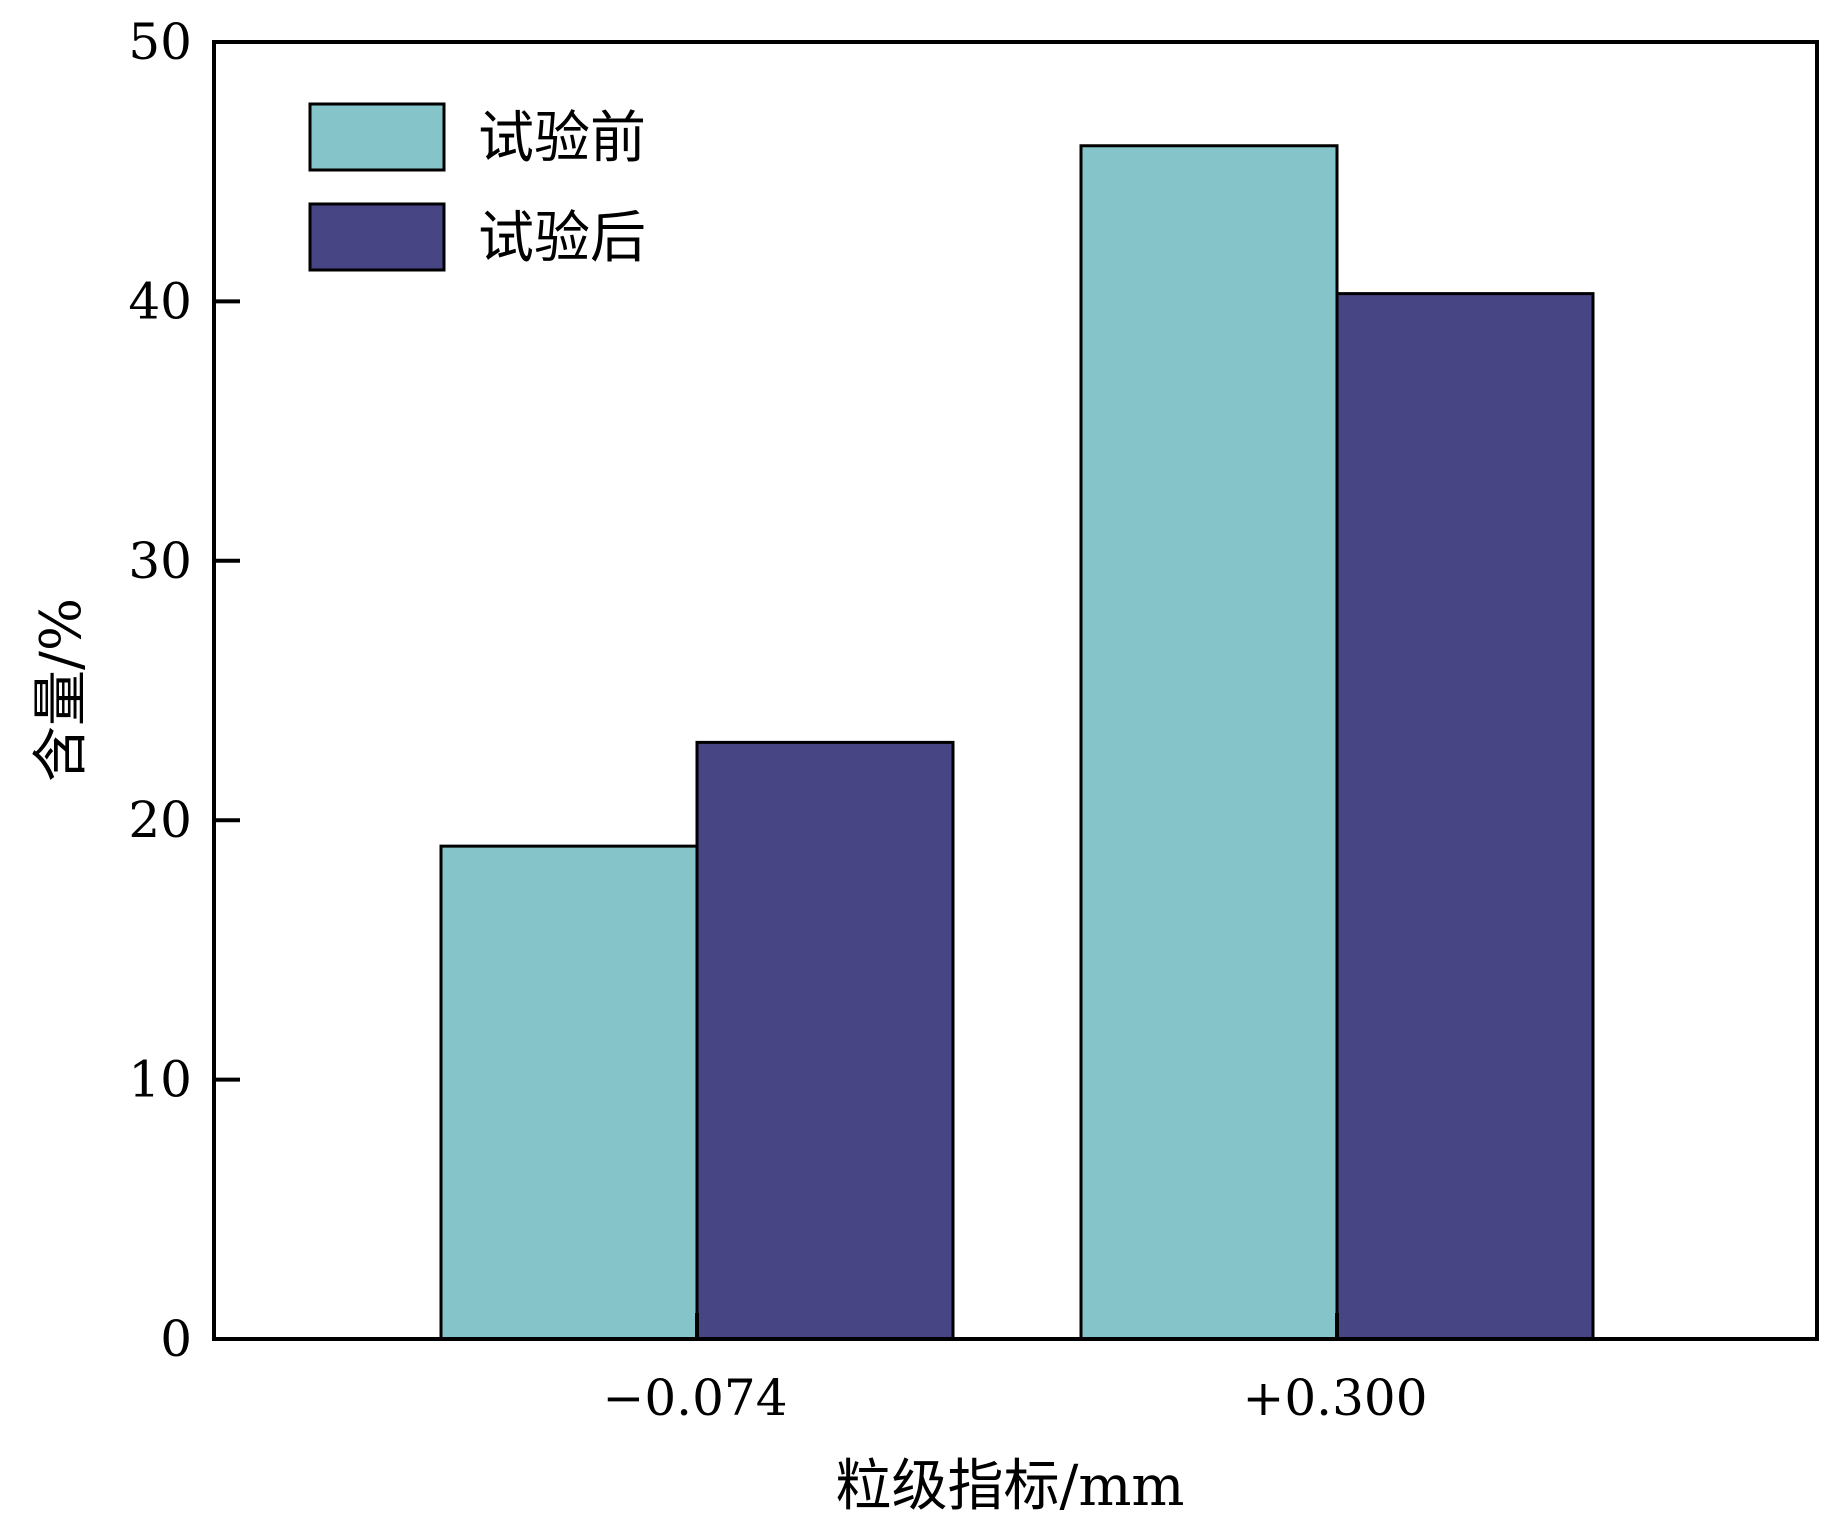 This screenshot has height=1518, width=1843. What do you see at coordinates (160, 1080) in the screenshot?
I see `y-tick-label-1: 10` at bounding box center [160, 1080].